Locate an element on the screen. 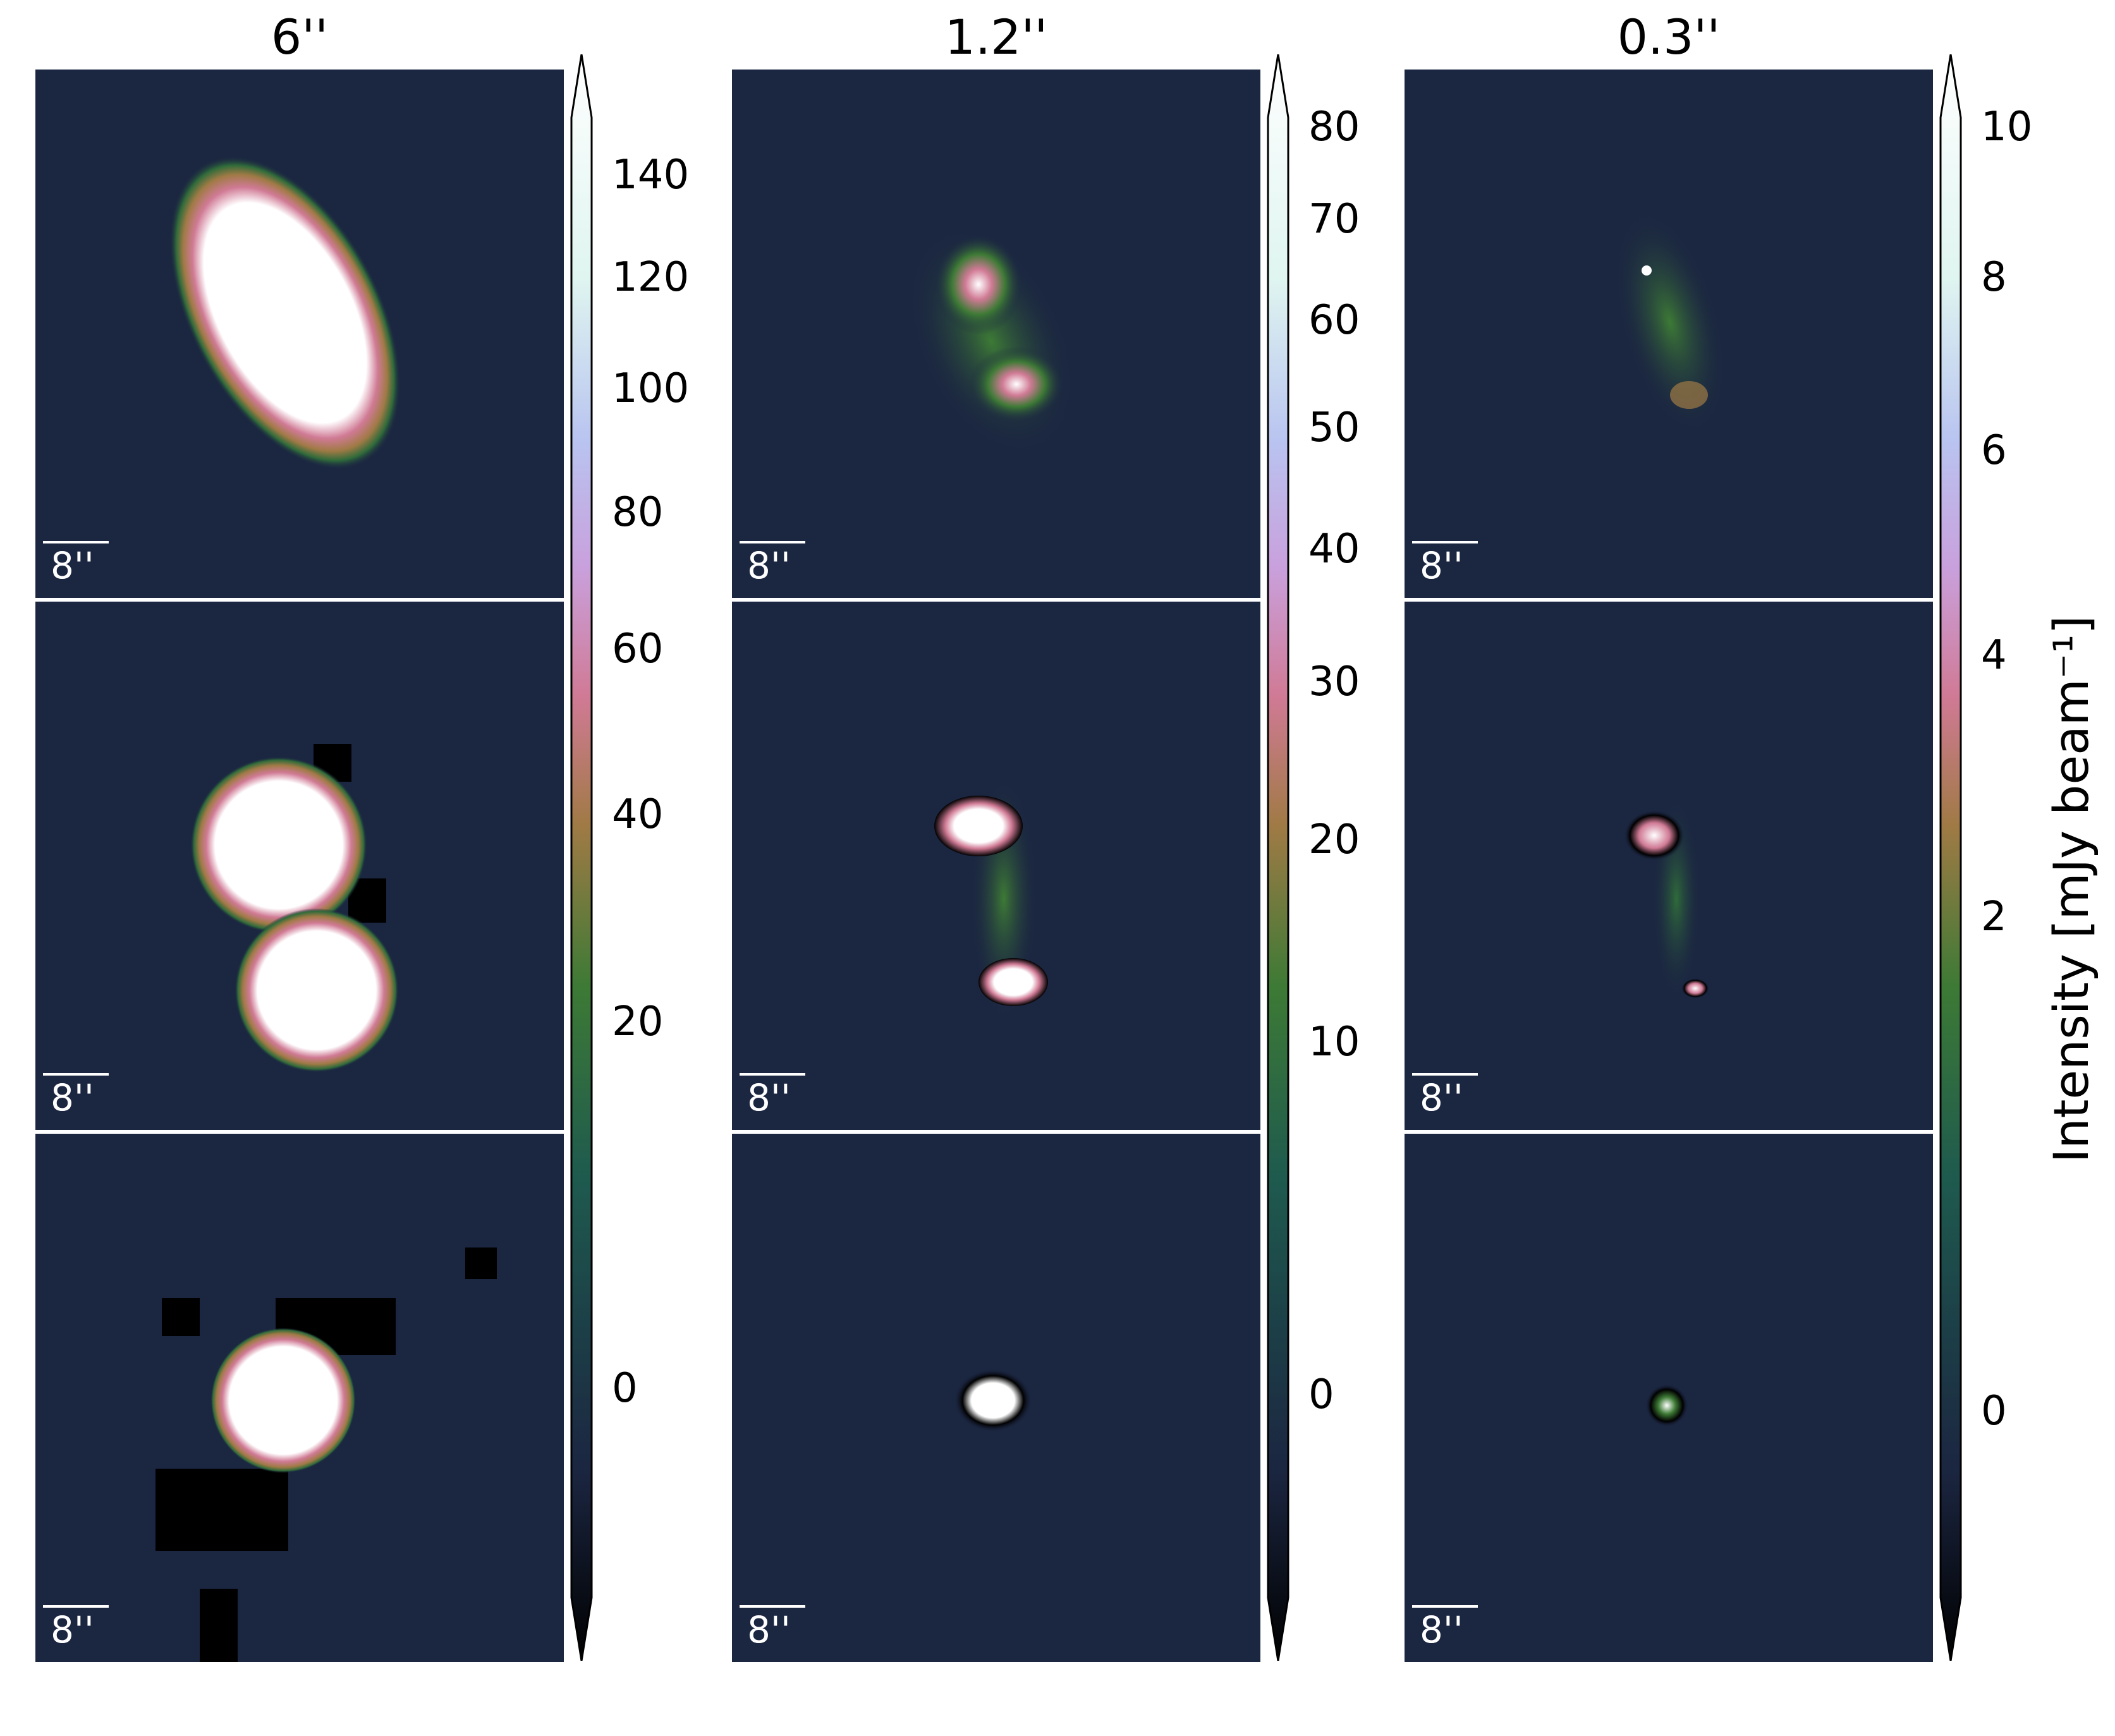 This screenshot has height=1736, width=2115. panel-6arcsec-row3: 8'' is located at coordinates (299, 1398).